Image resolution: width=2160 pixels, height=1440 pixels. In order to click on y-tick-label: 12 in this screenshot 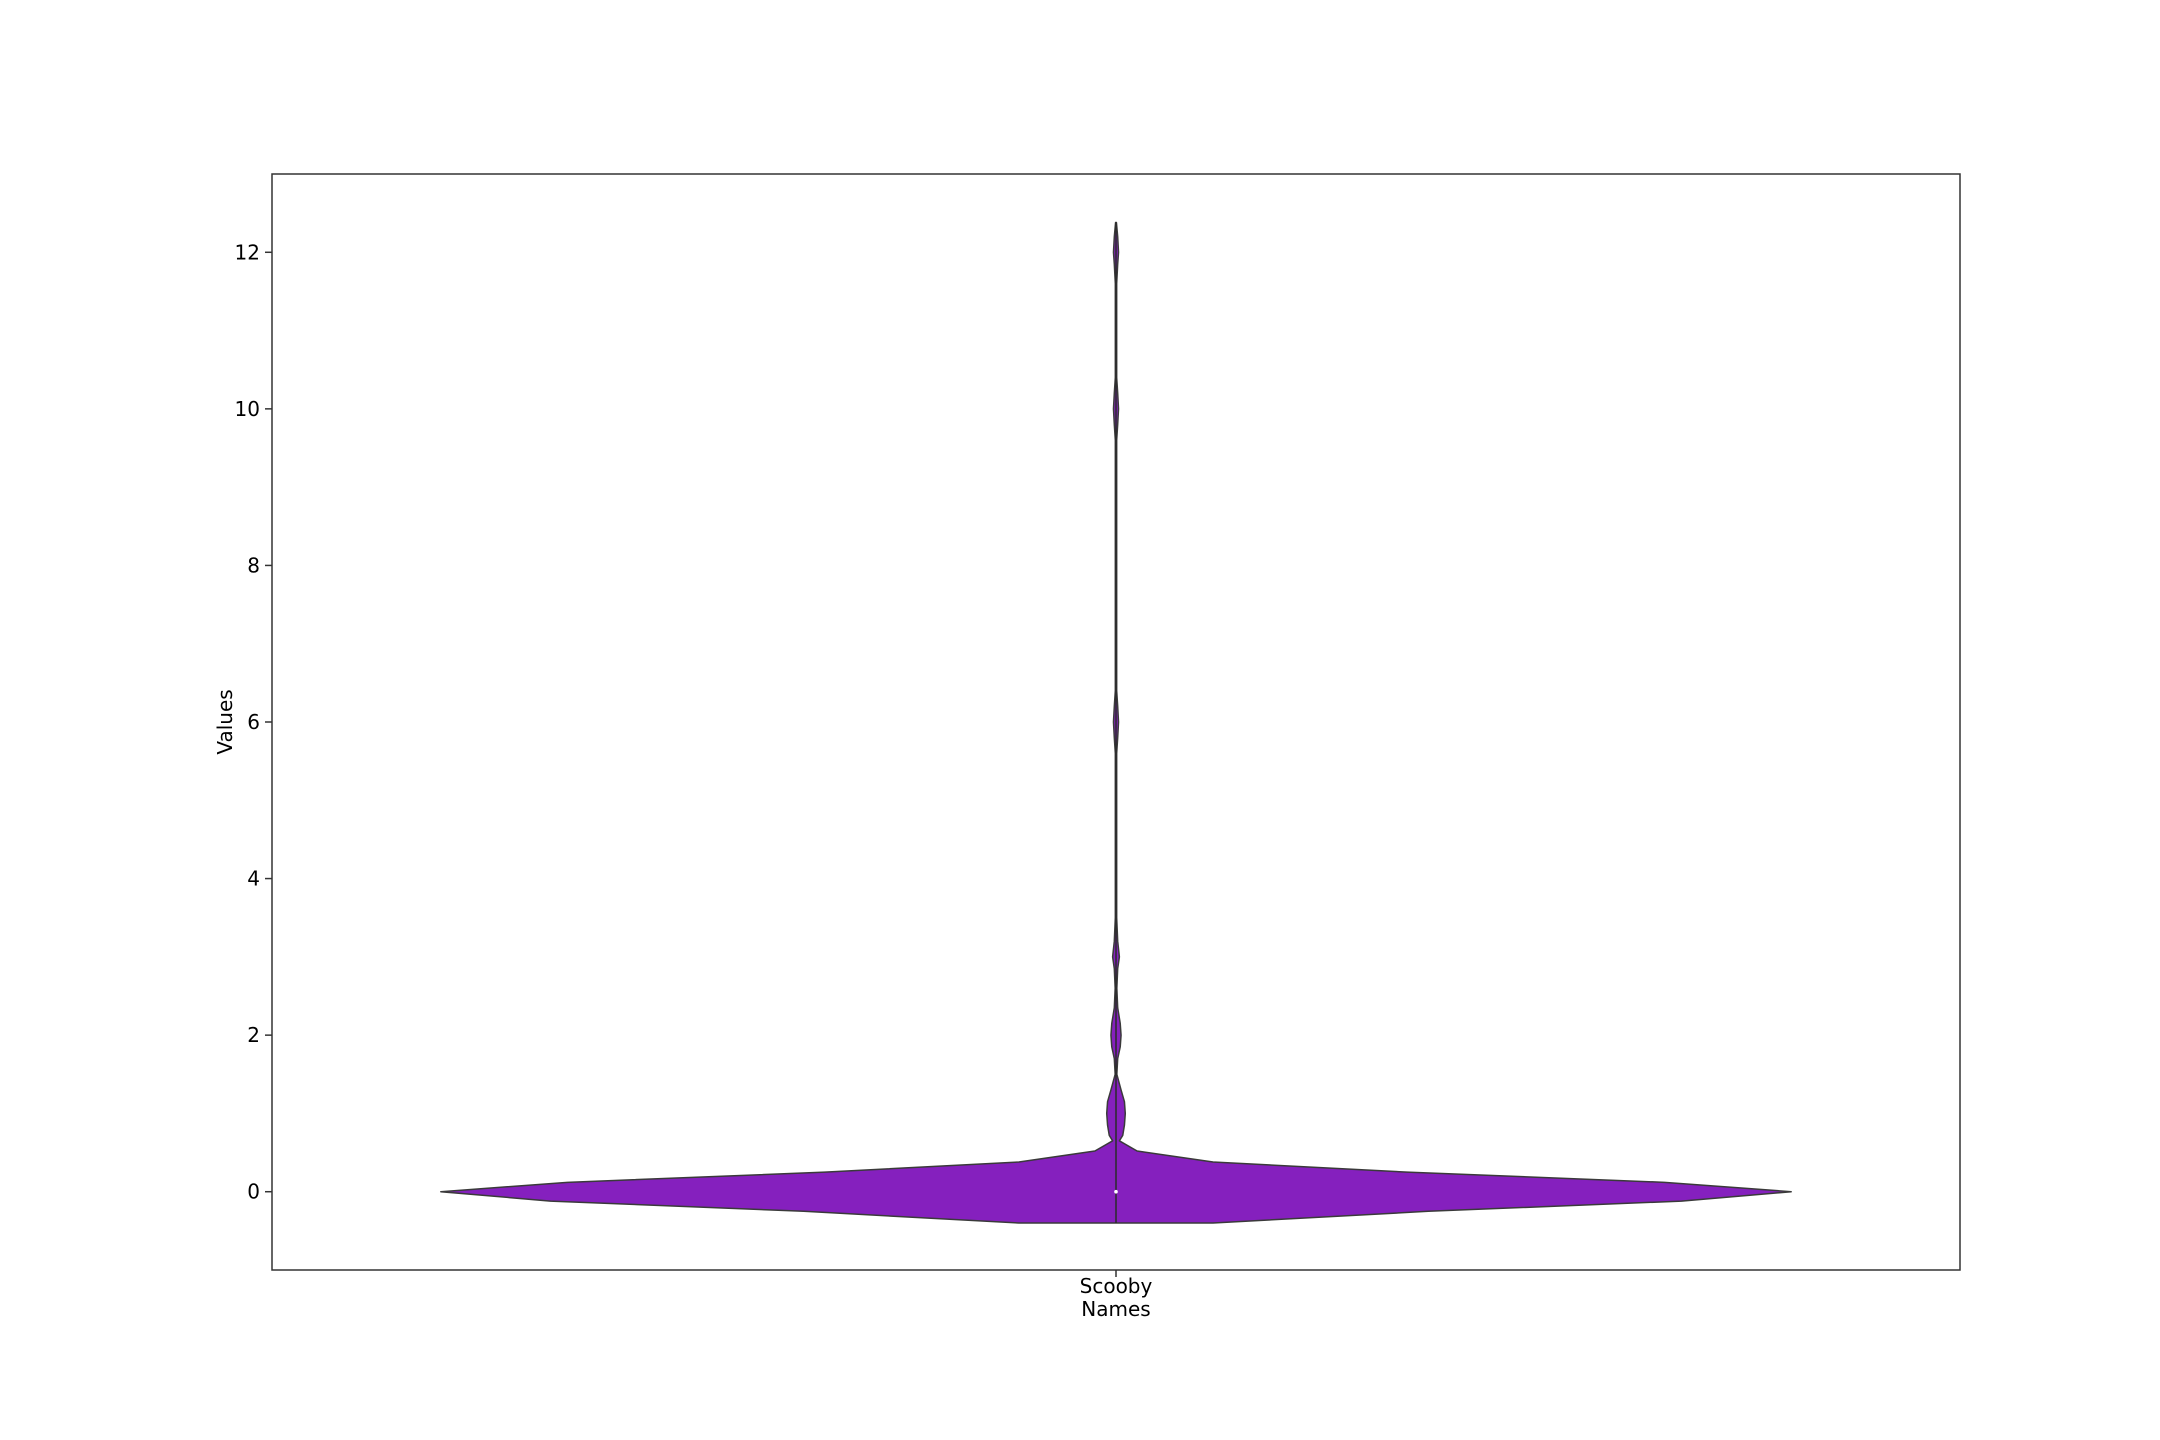, I will do `click(247, 252)`.